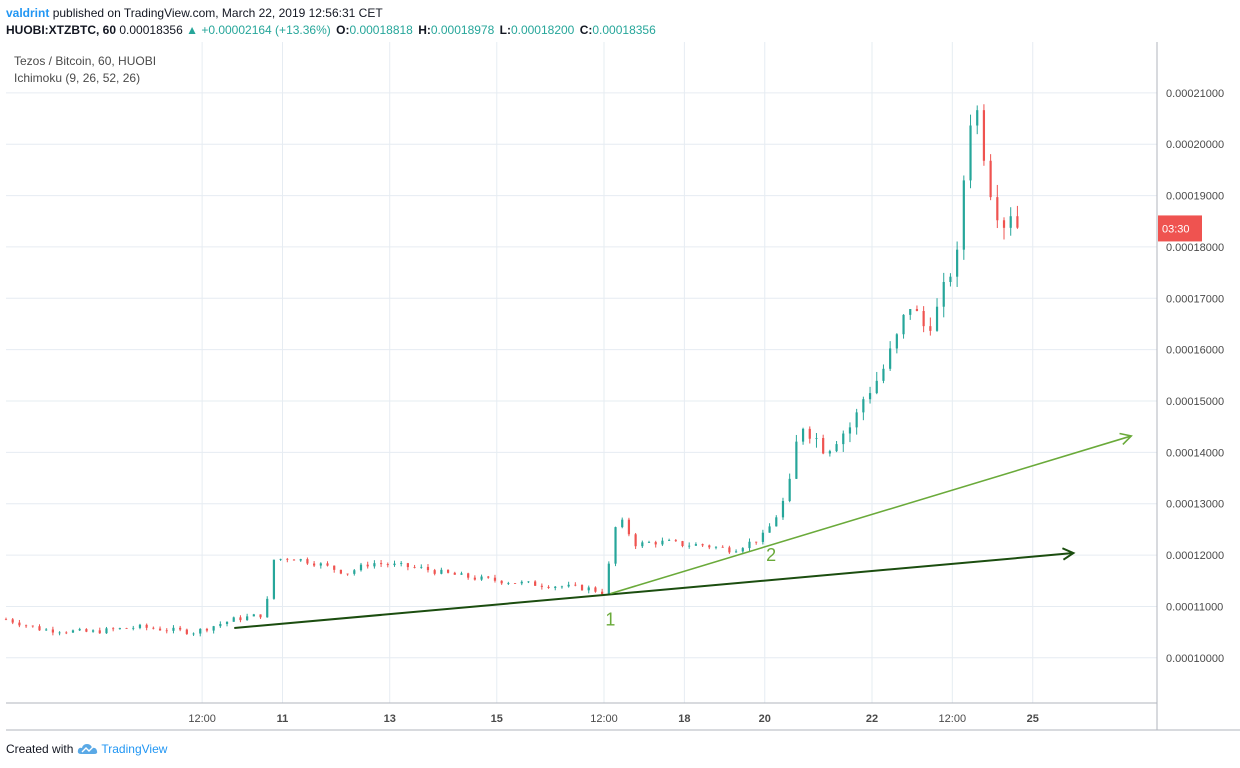 This screenshot has height=768, width=1240. I want to click on legend-series-title: Tezos / Bitcoin, 60, HUOBI, so click(85, 61).